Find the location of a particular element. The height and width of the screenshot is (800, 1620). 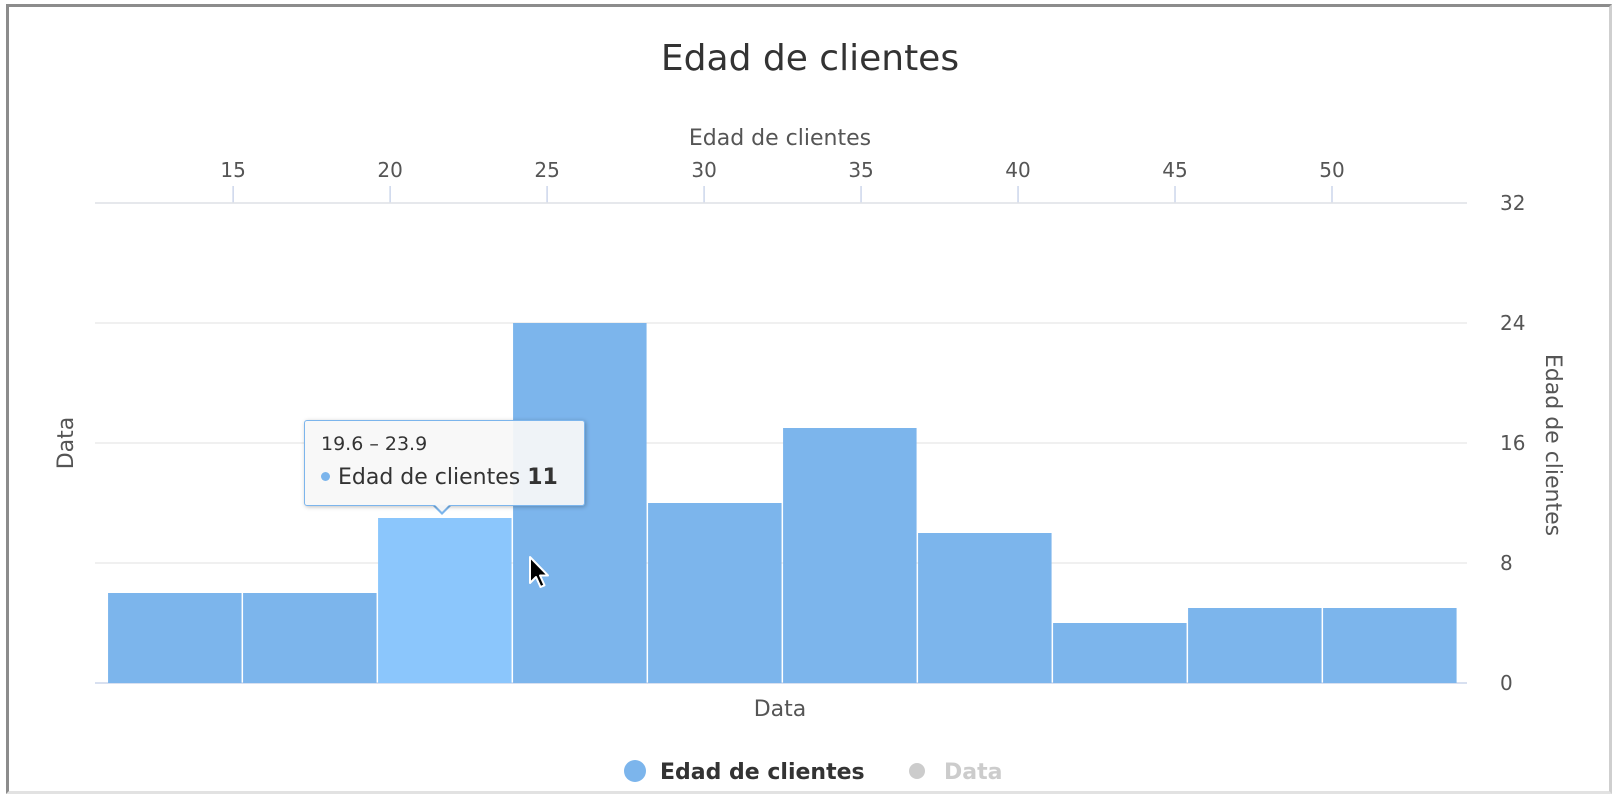

right-axis-tick-label: 16 is located at coordinates (1512, 443).